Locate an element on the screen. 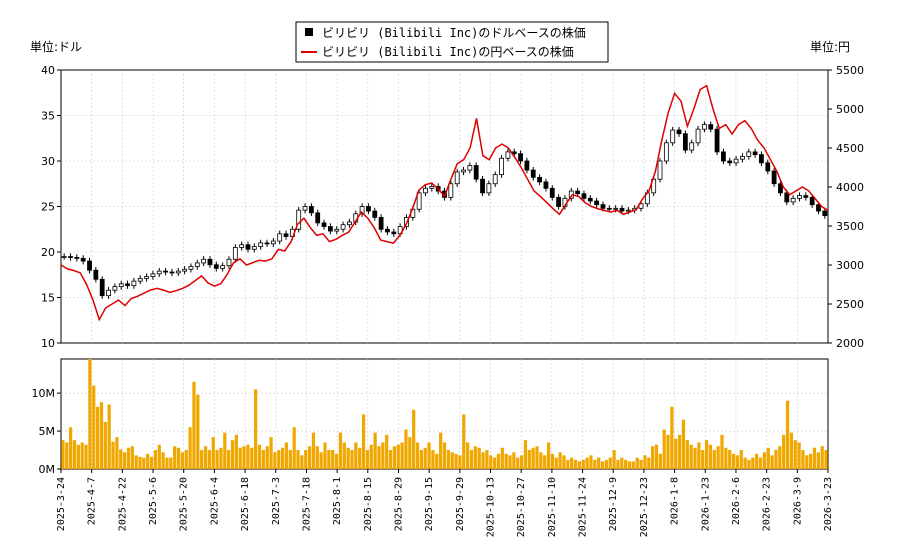 The image size is (900, 550). x-tick-label: 2025-6-18 is located at coordinates (245, 504).